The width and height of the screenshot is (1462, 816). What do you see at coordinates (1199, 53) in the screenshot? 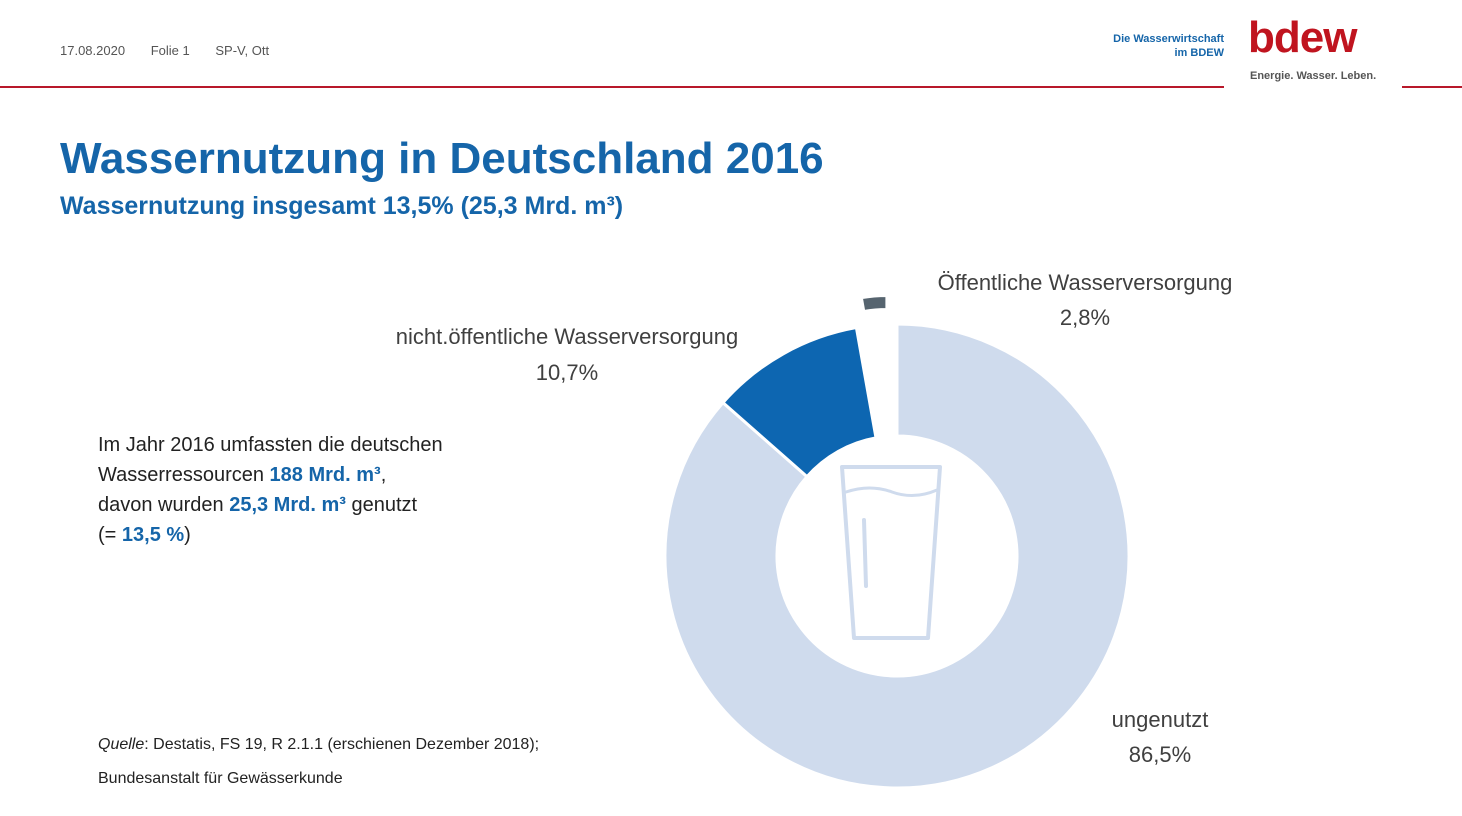
I see `brand-line2: im BDEW` at bounding box center [1199, 53].